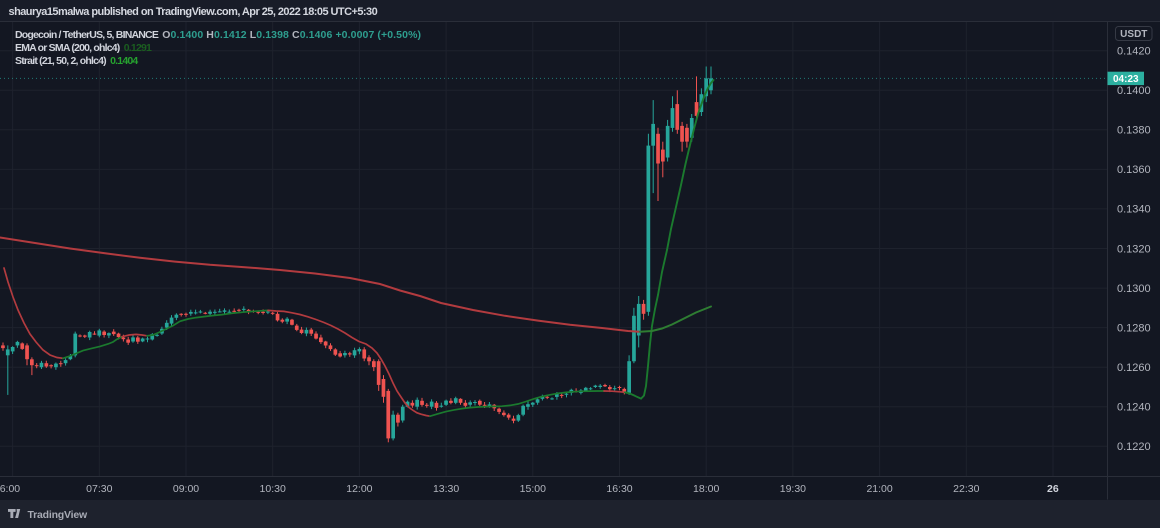 This screenshot has width=1160, height=528. Describe the element at coordinates (1134, 447) in the screenshot. I see `svg-text: 0.1220` at that location.